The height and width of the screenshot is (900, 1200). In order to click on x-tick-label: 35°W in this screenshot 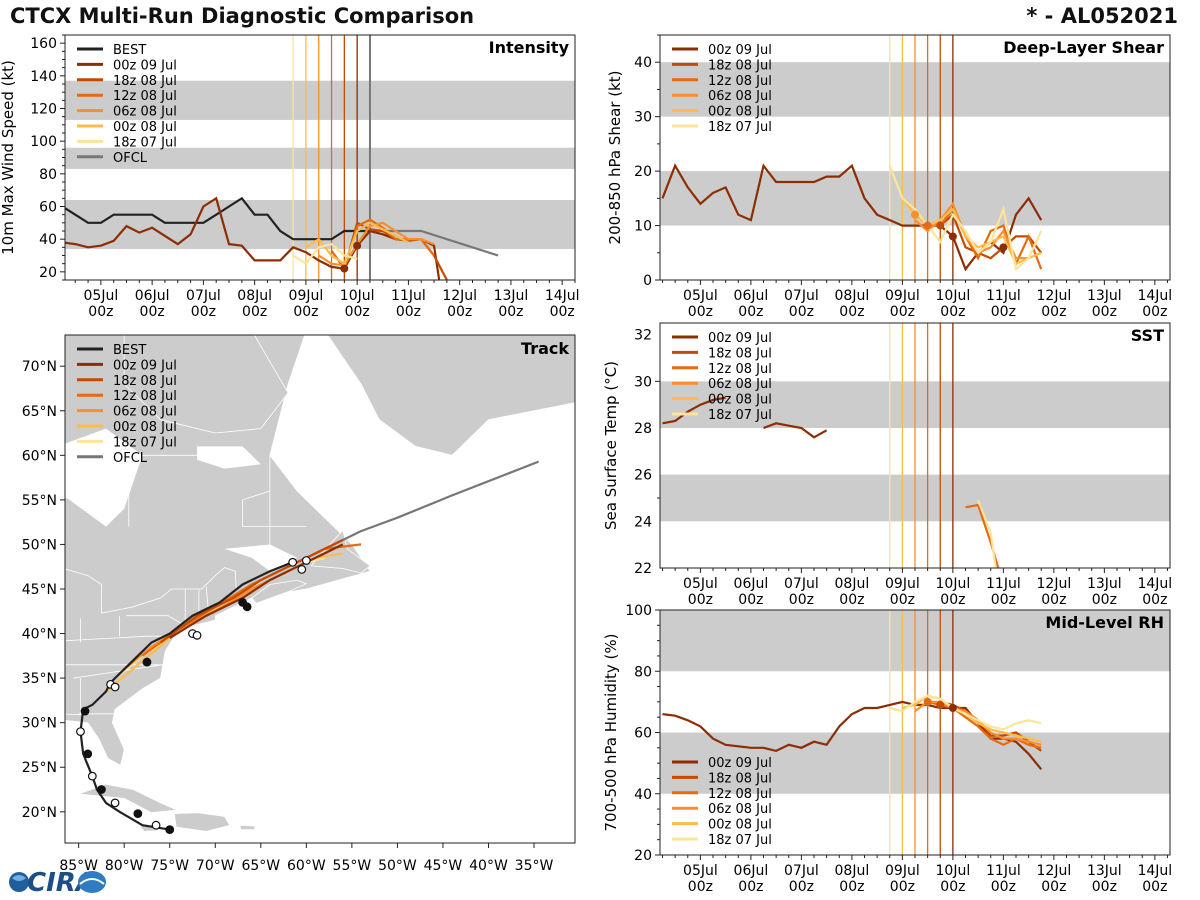, I will do `click(534, 866)`.